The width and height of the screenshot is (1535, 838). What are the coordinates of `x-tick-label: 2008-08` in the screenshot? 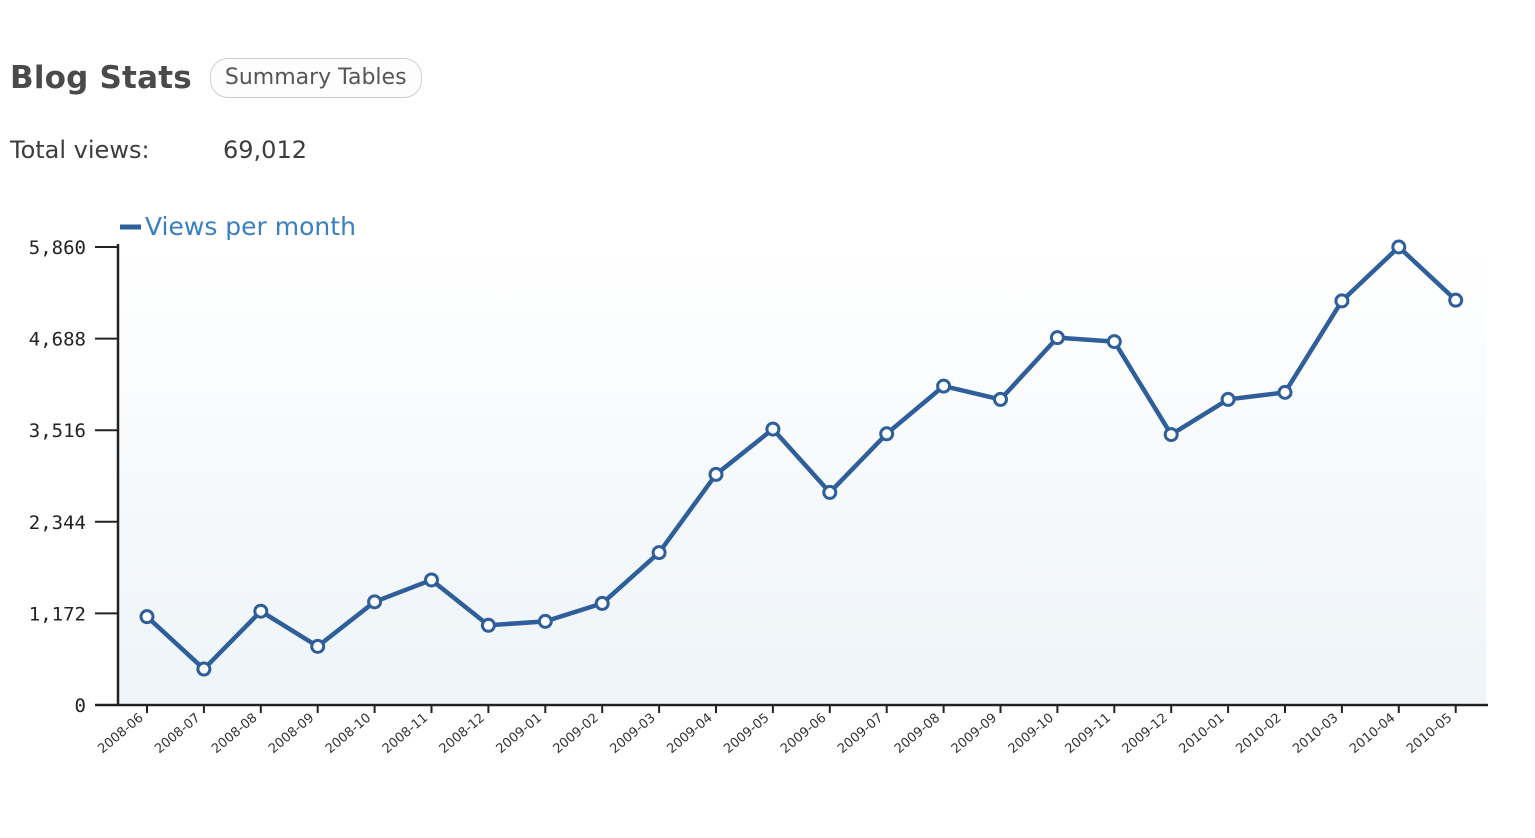 It's located at (234, 734).